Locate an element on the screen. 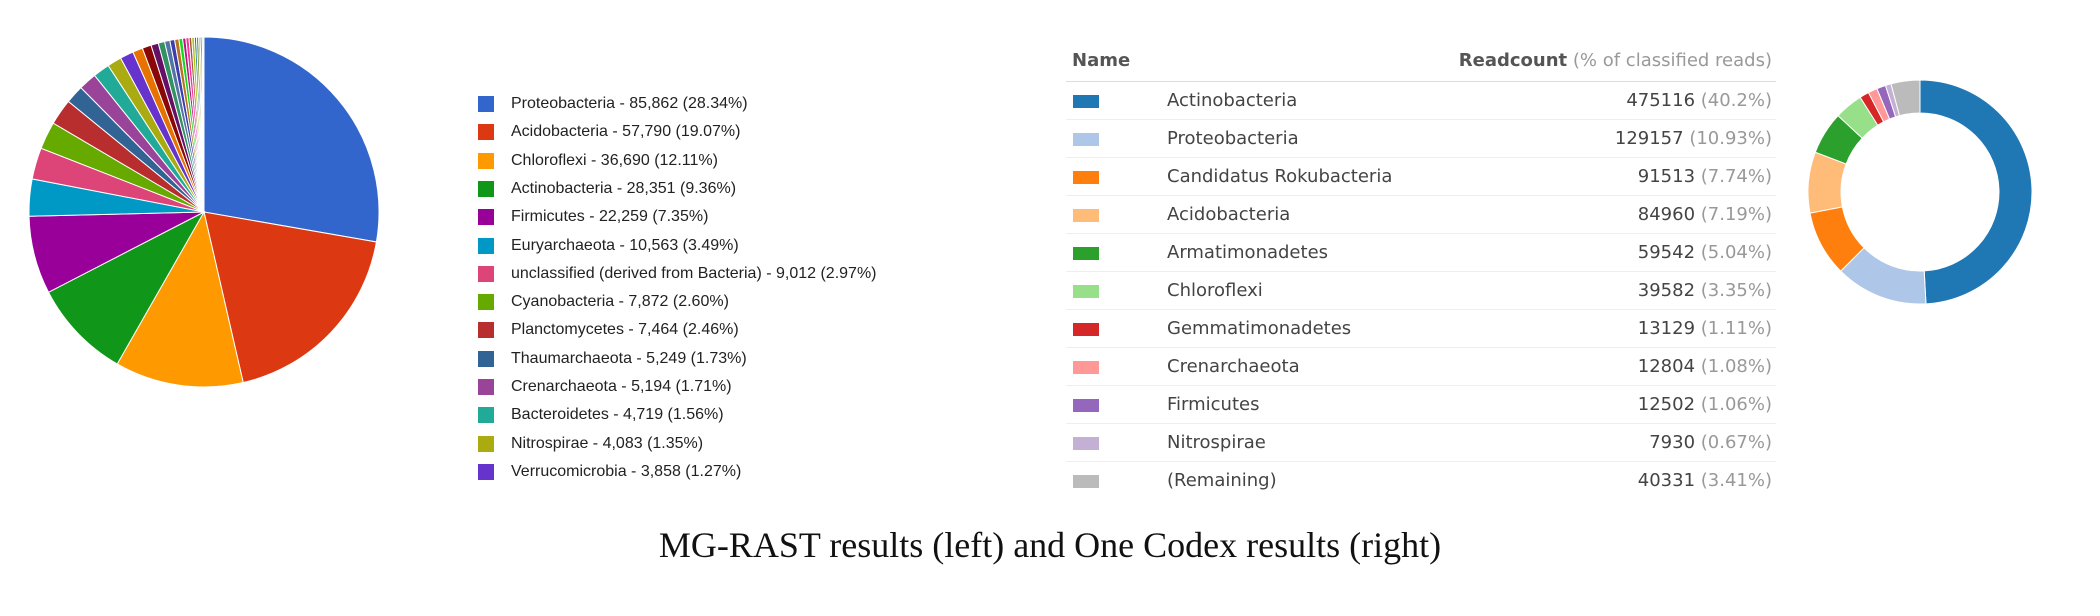  legend-label: Euryarchaeota - 10,563 (3.49%) is located at coordinates (625, 245).